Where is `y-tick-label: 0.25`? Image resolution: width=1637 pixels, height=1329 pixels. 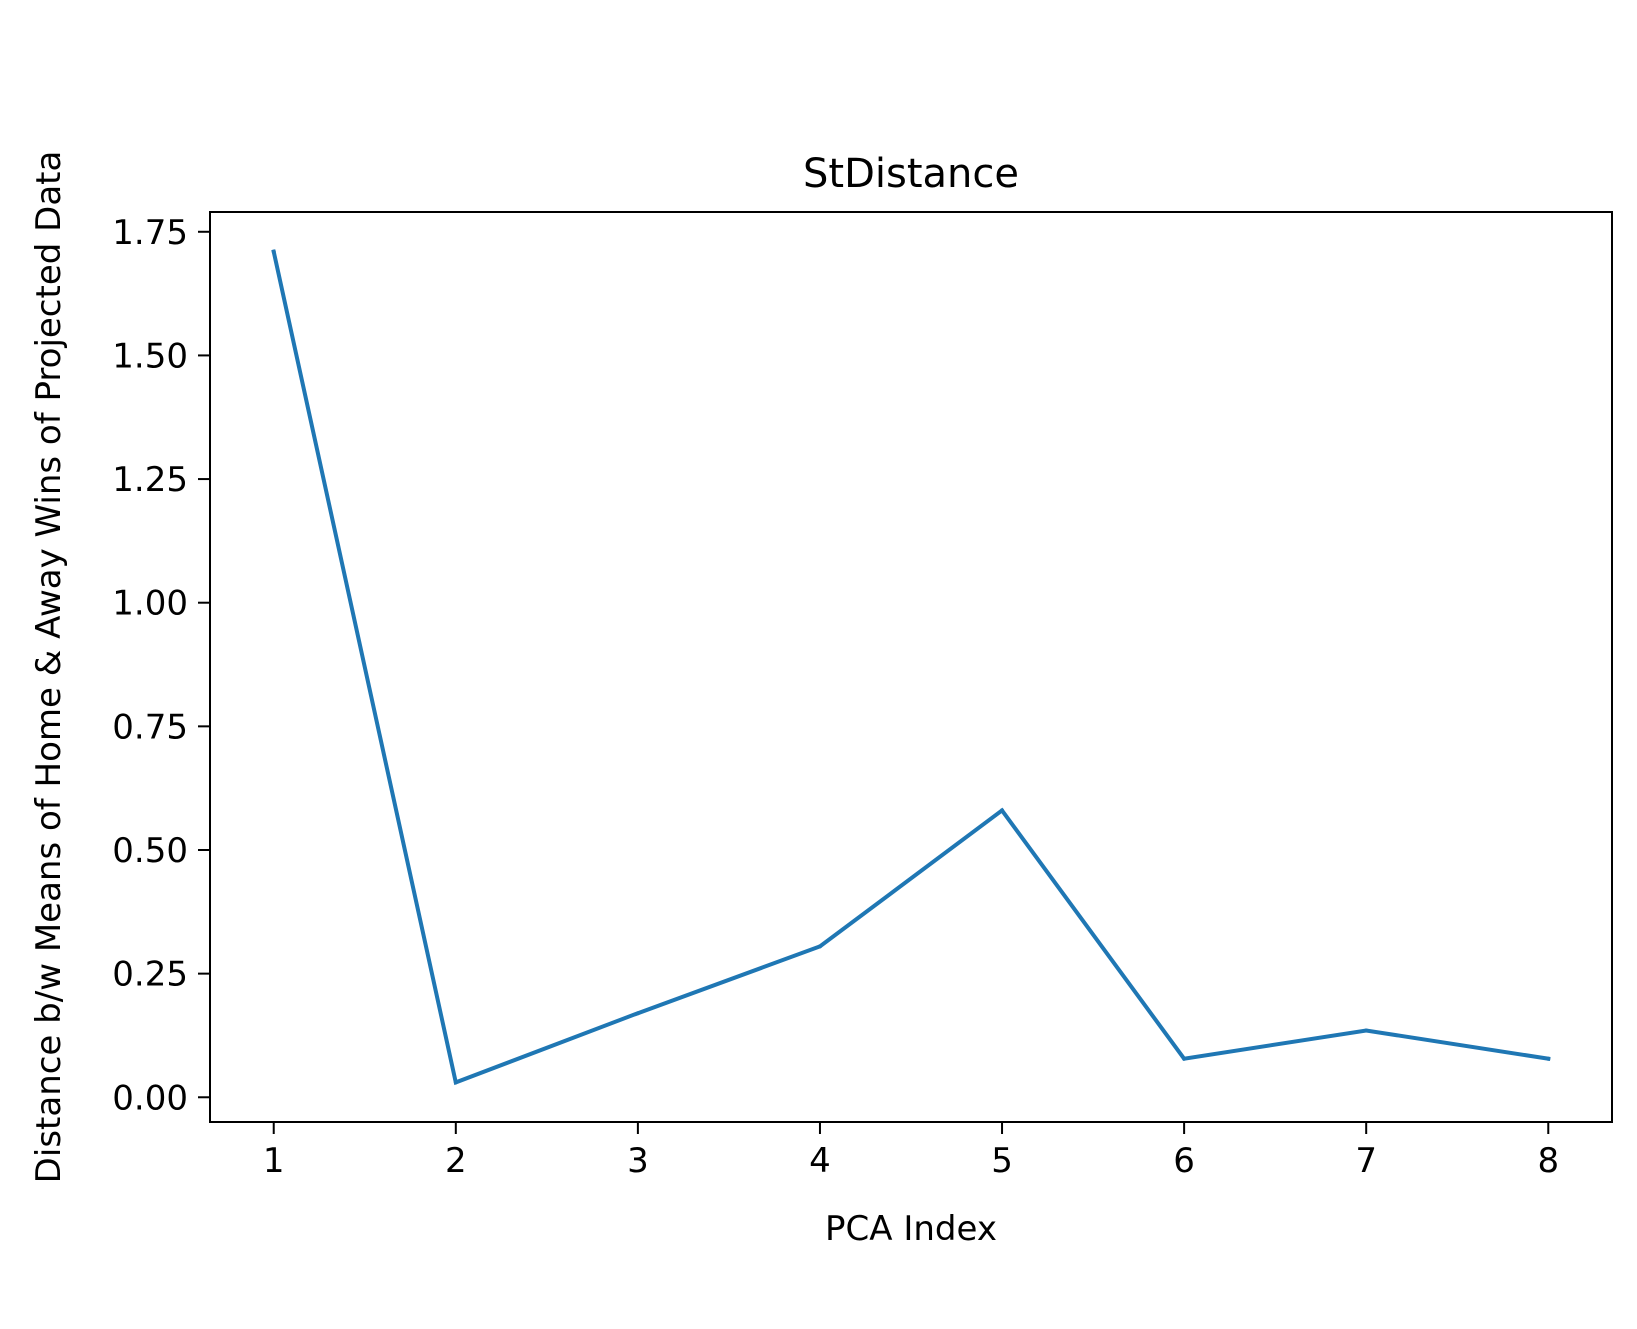 y-tick-label: 0.25 is located at coordinates (150, 975).